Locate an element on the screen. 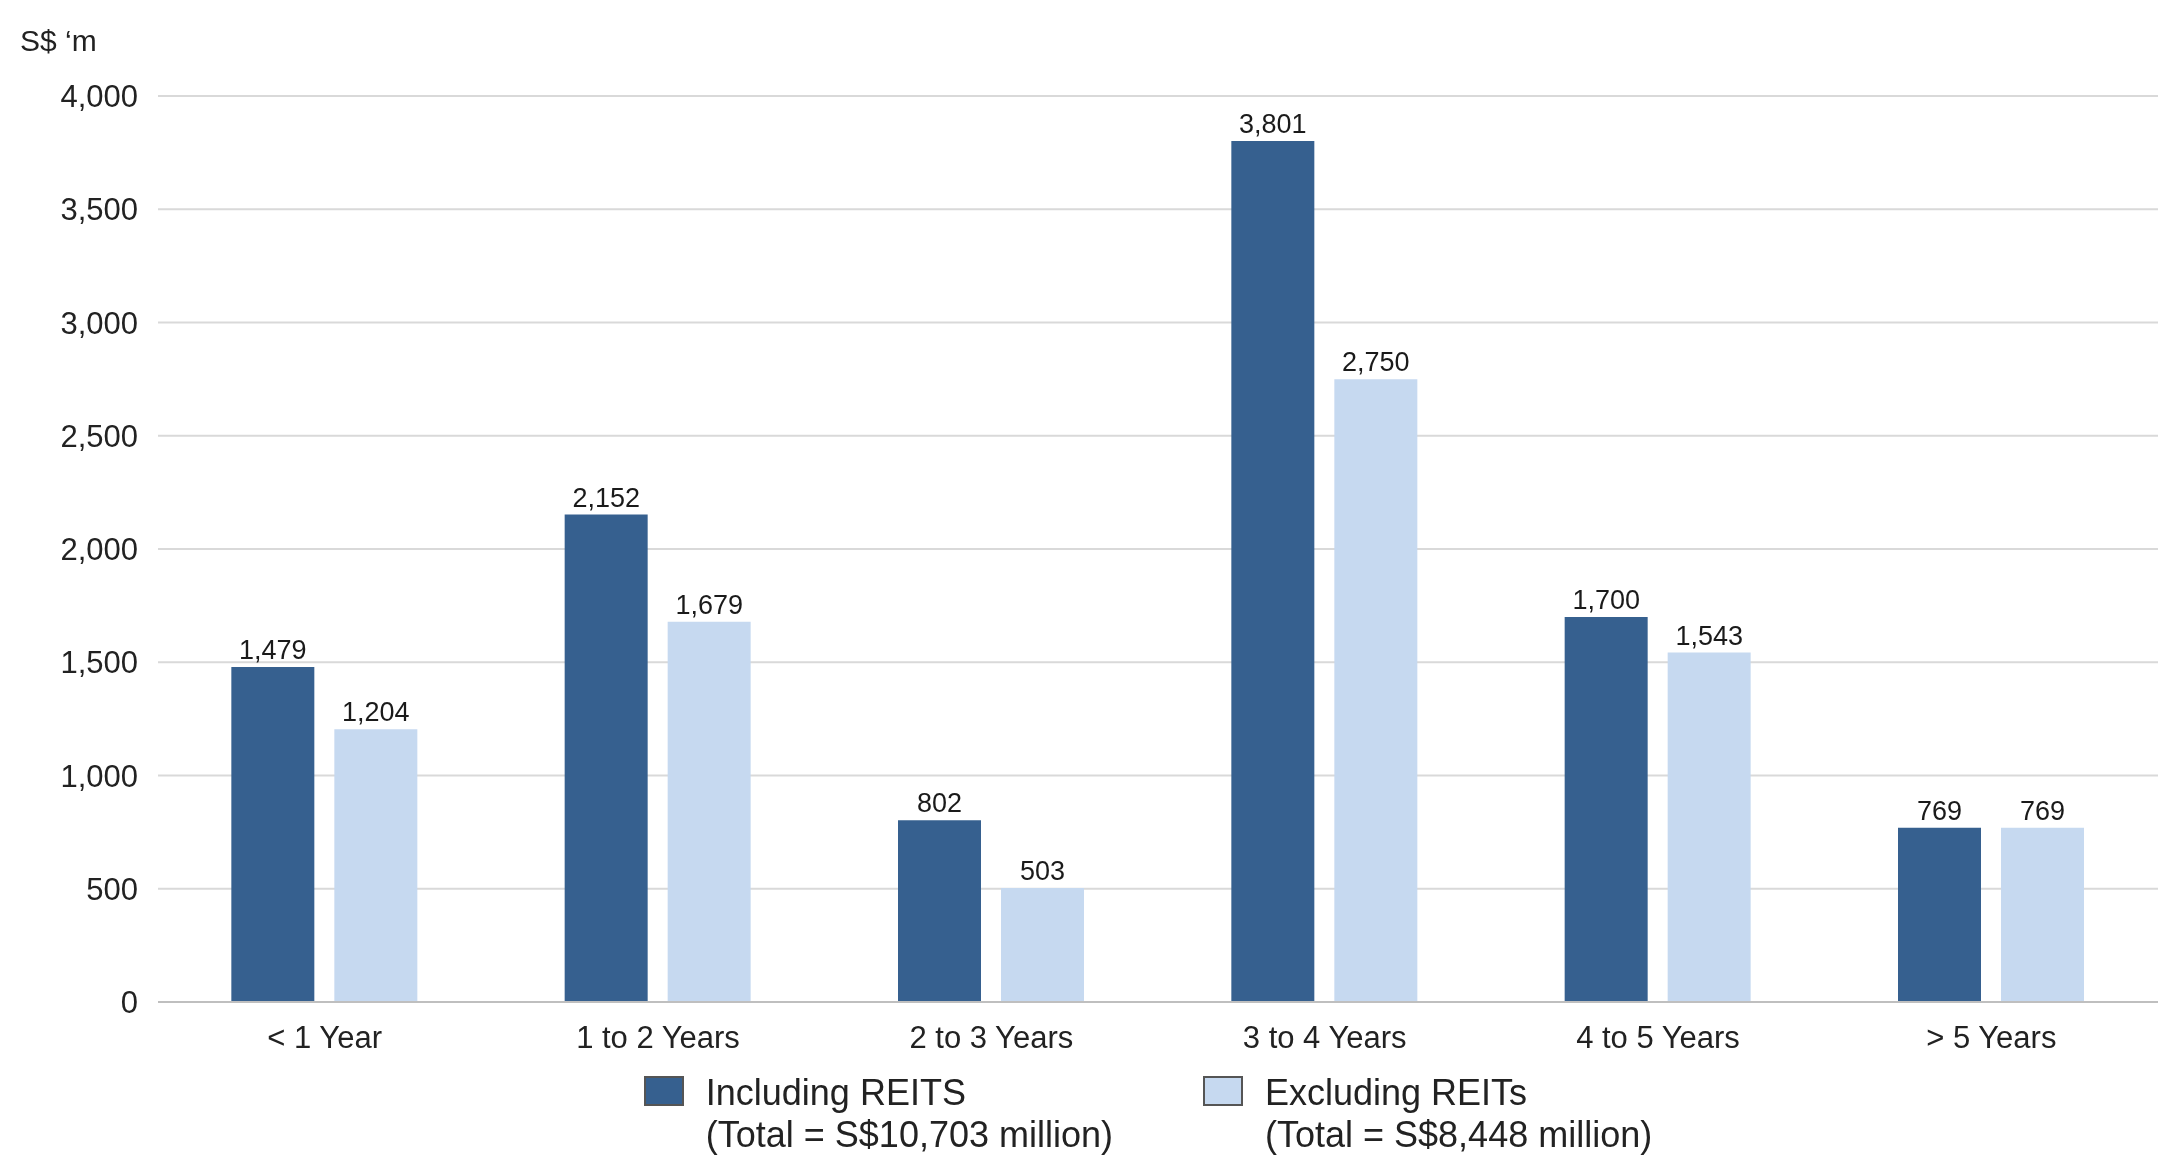  x-tick-label: 1 to 2 Years is located at coordinates (658, 1038).